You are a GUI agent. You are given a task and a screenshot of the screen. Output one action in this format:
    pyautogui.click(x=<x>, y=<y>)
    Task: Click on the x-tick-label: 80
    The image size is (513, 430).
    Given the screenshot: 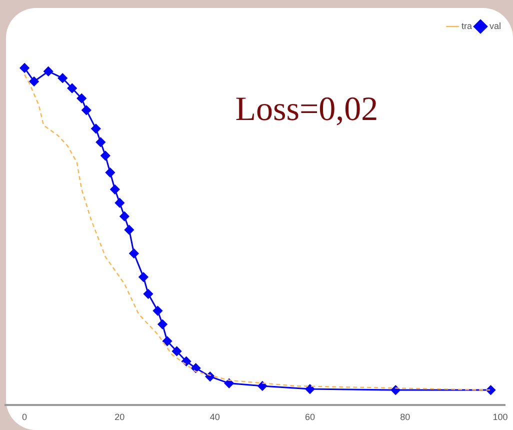 What is the action you would take?
    pyautogui.click(x=405, y=417)
    